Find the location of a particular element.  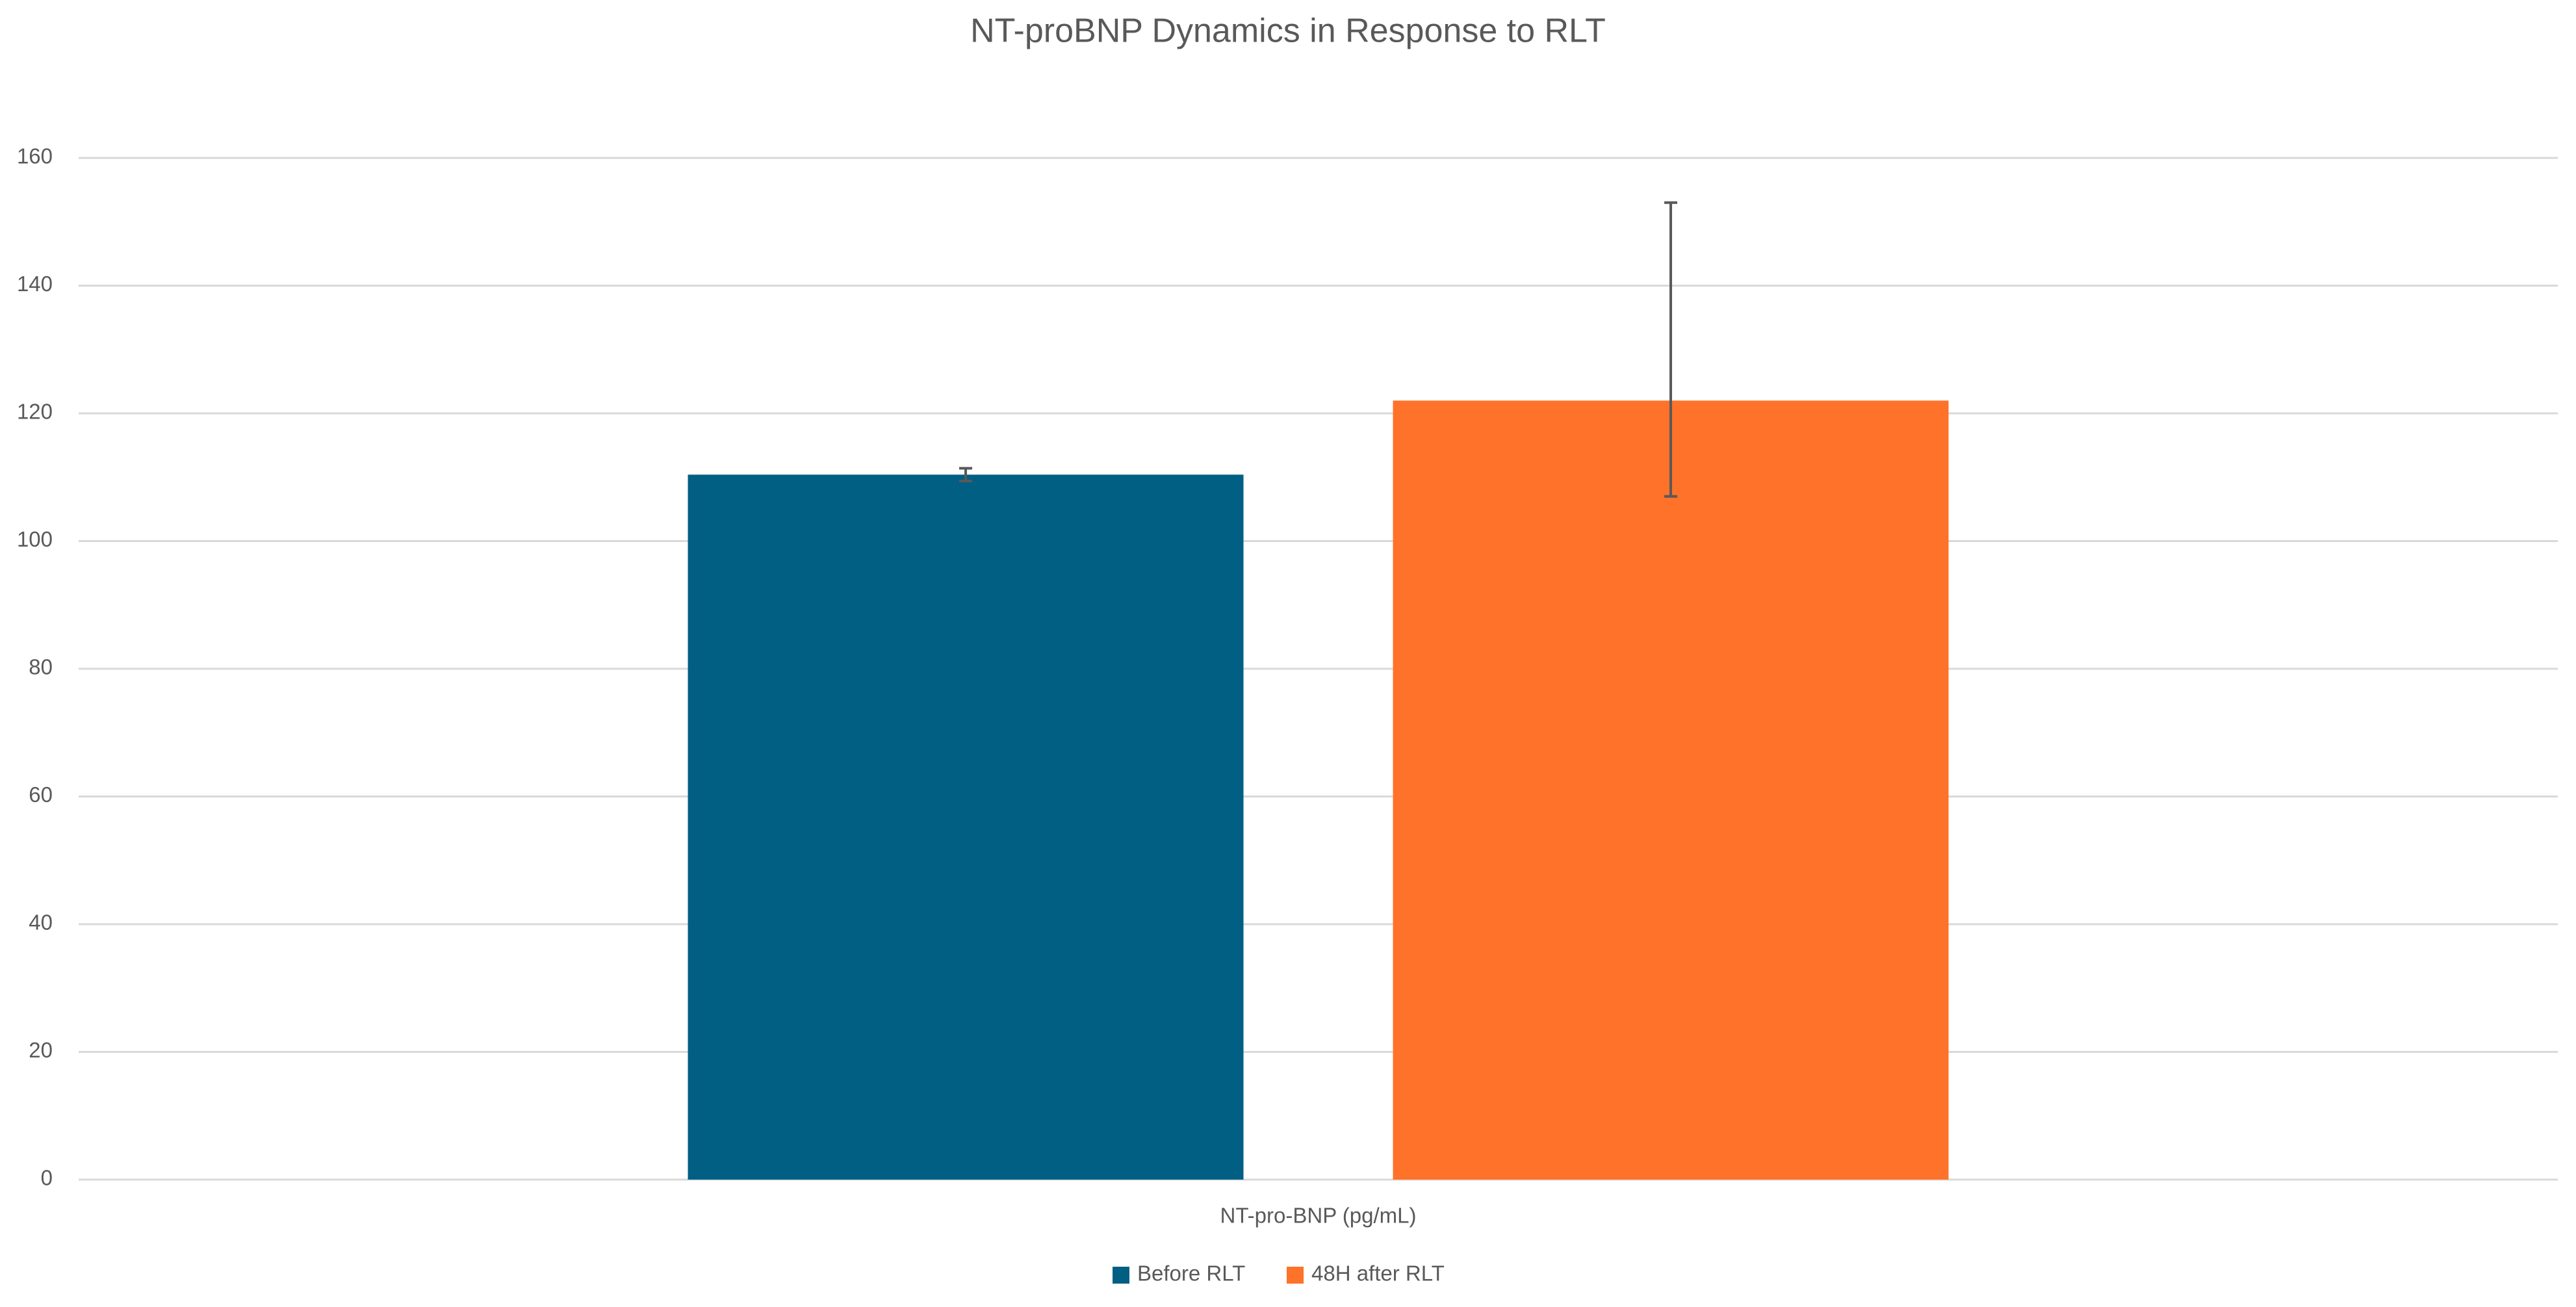

y-tick-label: 0 is located at coordinates (47, 1178).